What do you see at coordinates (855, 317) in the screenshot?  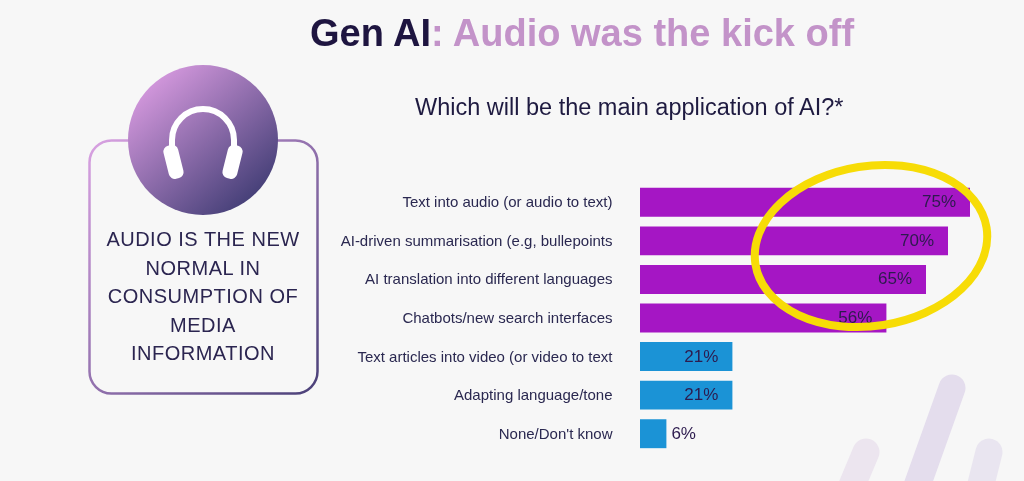 I see `data-label: 56%` at bounding box center [855, 317].